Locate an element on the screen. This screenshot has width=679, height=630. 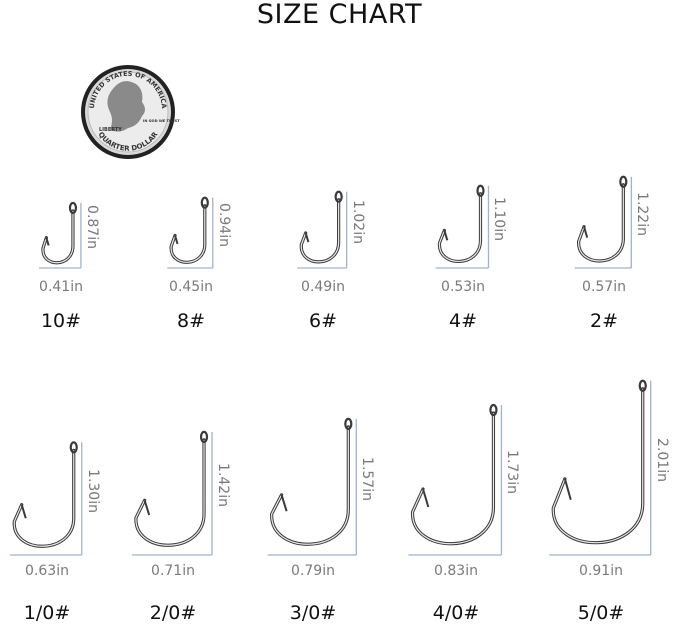
width-label: 0.83in is located at coordinates (456, 571).